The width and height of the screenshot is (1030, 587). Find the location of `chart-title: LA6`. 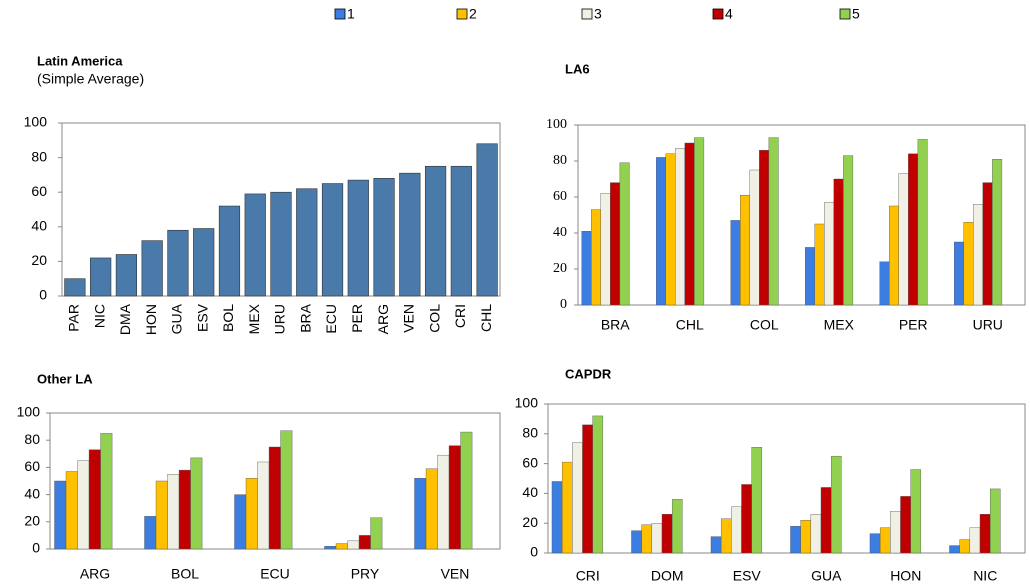

chart-title: LA6 is located at coordinates (577, 68).